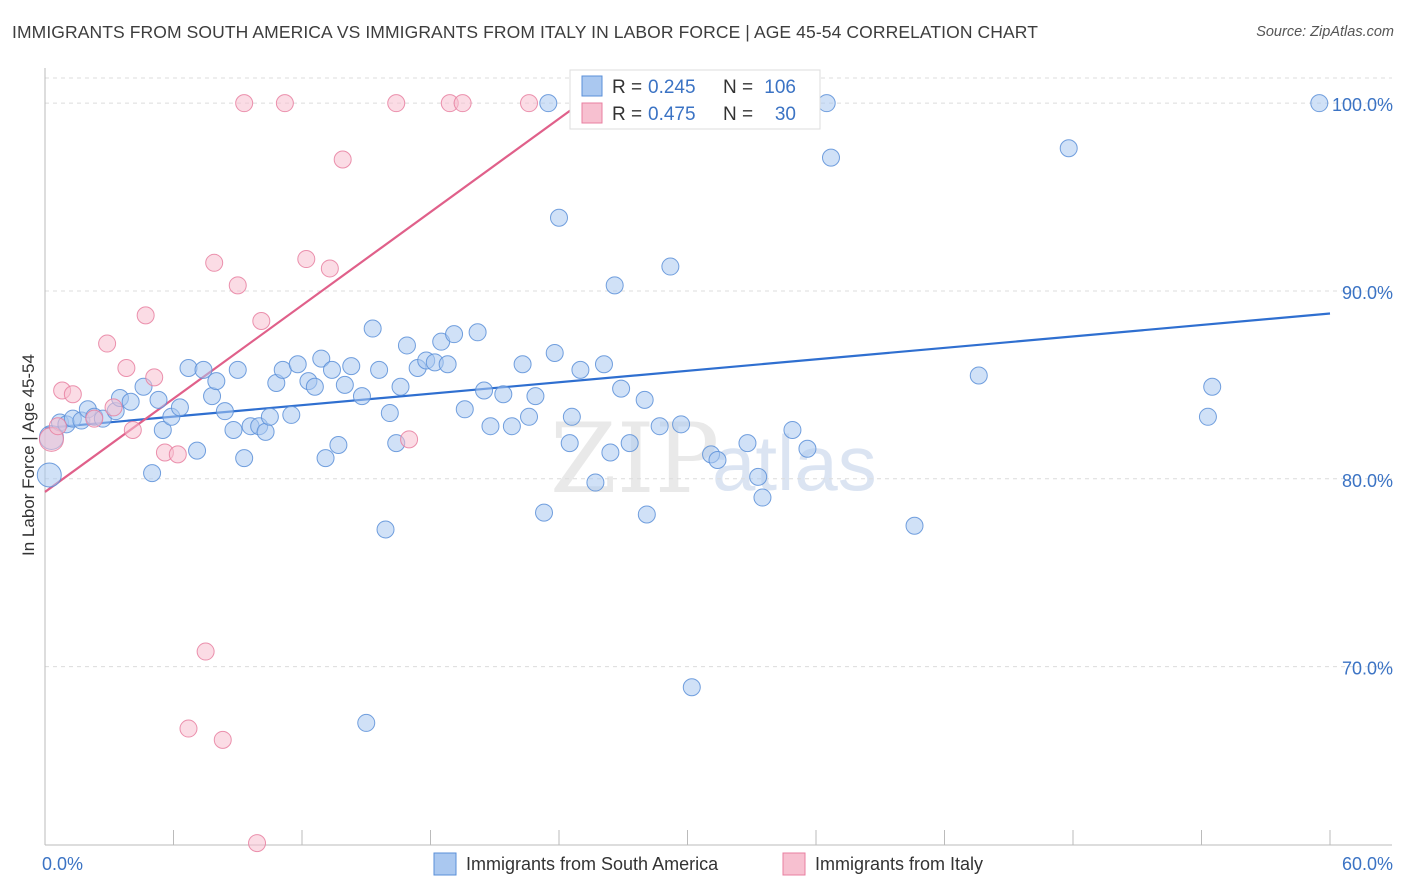 Image resolution: width=1406 pixels, height=892 pixels. Describe the element at coordinates (28, 455) in the screenshot. I see `y-axis-label: In Labor Force | Age 45-54` at that location.